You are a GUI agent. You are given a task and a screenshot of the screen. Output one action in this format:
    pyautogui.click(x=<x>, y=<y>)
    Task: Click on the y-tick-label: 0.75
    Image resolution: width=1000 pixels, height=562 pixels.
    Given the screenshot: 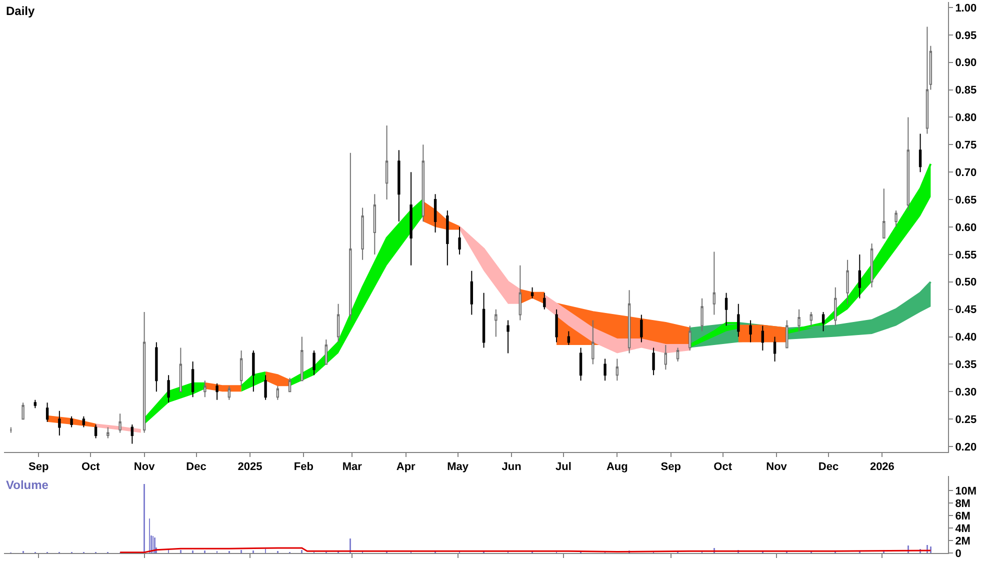 What is the action you would take?
    pyautogui.click(x=966, y=146)
    